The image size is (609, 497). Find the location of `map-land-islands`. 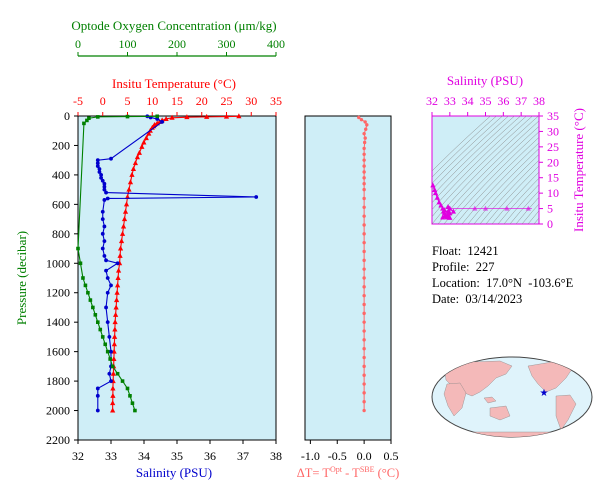

map-land-islands is located at coordinates (490, 400).